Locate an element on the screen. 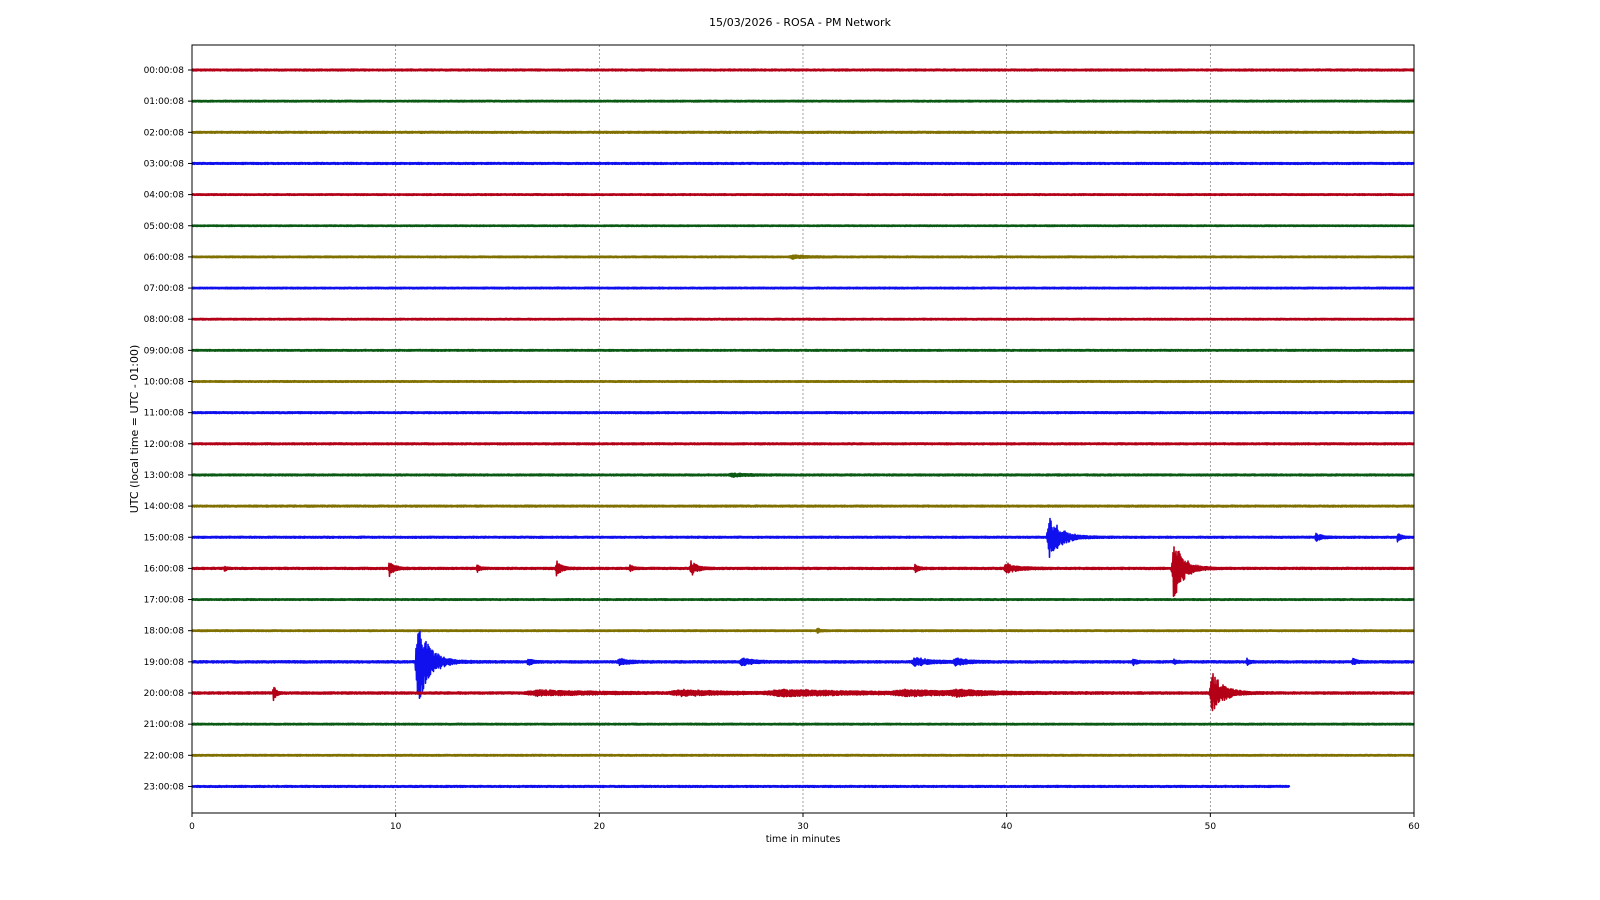 The width and height of the screenshot is (1600, 900). y-tick-label-21: 21:00:08 is located at coordinates (164, 725).